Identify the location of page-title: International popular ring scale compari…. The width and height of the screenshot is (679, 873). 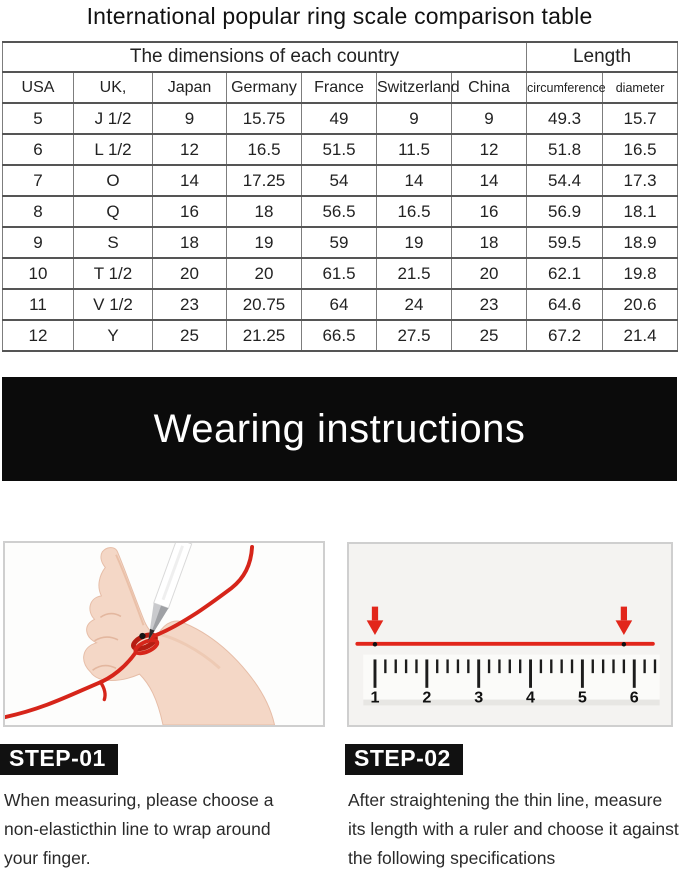
(339, 16).